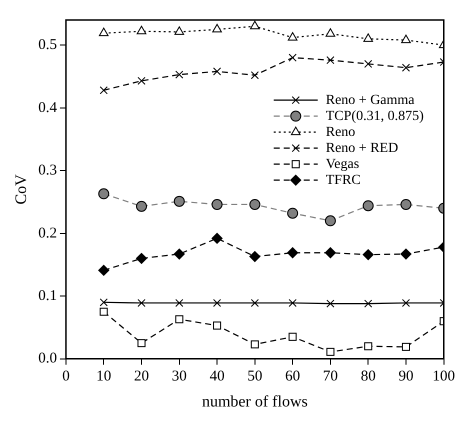  Describe the element at coordinates (47, 358) in the screenshot. I see `y-tick-label: 0.0` at that location.